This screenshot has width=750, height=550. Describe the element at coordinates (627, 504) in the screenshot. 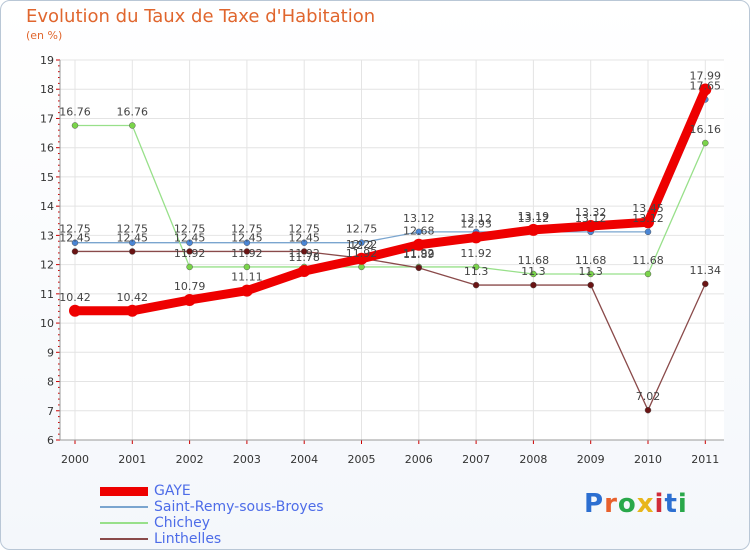

I see `logo-letter: o` at that location.